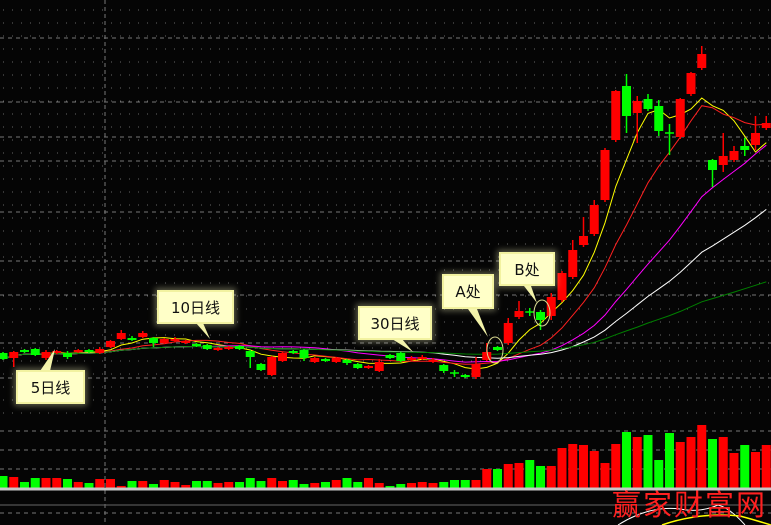 The width and height of the screenshot is (771, 525). What do you see at coordinates (195, 307) in the screenshot?
I see `callout-ma10: 10日线` at bounding box center [195, 307].